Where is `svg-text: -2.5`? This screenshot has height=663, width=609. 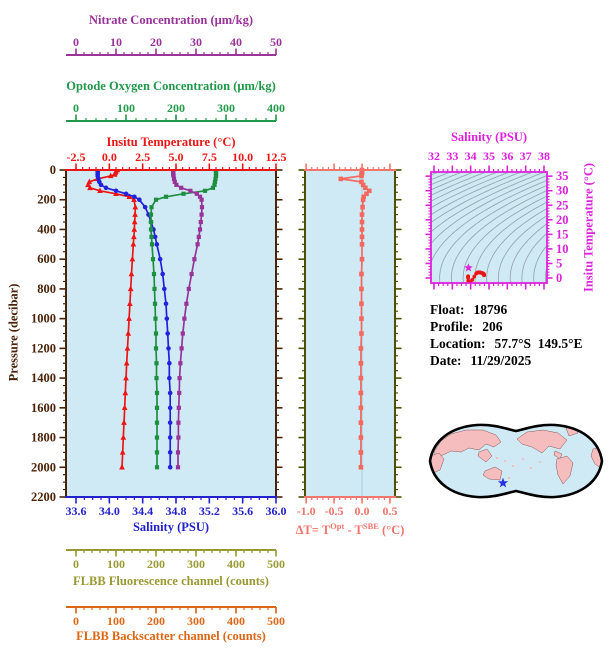
svg-text: -2.5 is located at coordinates (76, 157).